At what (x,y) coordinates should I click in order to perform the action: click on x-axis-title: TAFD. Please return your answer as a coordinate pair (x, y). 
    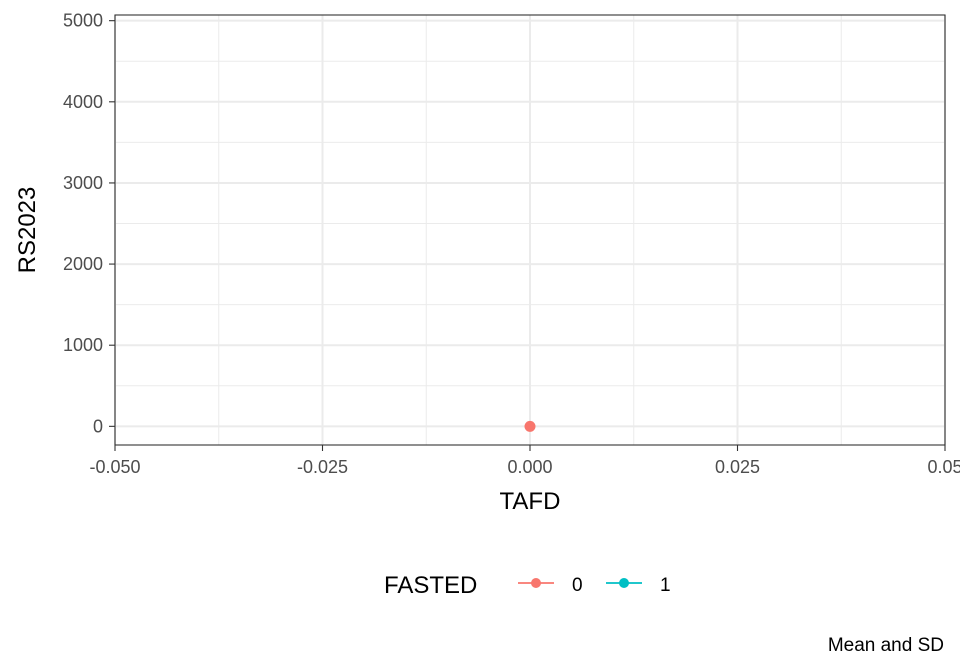
    Looking at the image, I should click on (530, 501).